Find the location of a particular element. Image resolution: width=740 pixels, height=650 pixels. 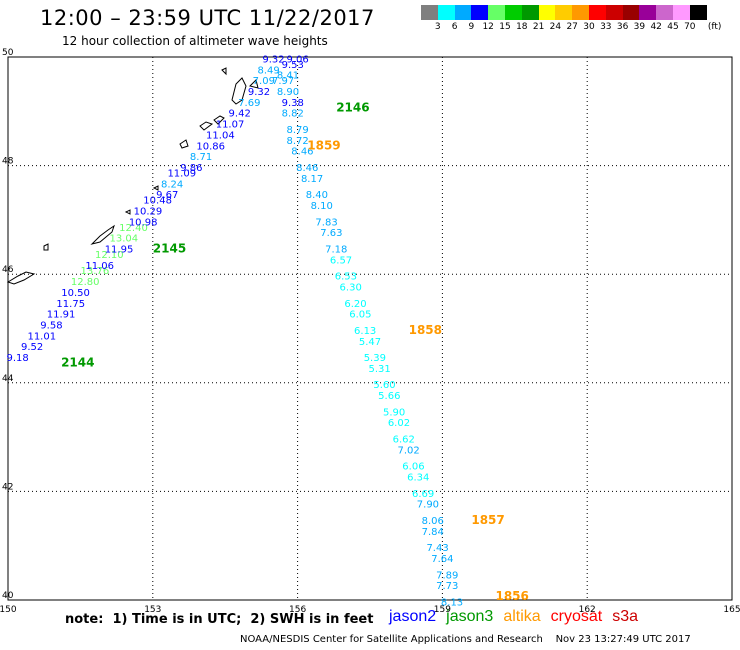

swh-value: 8.24 is located at coordinates (172, 184).